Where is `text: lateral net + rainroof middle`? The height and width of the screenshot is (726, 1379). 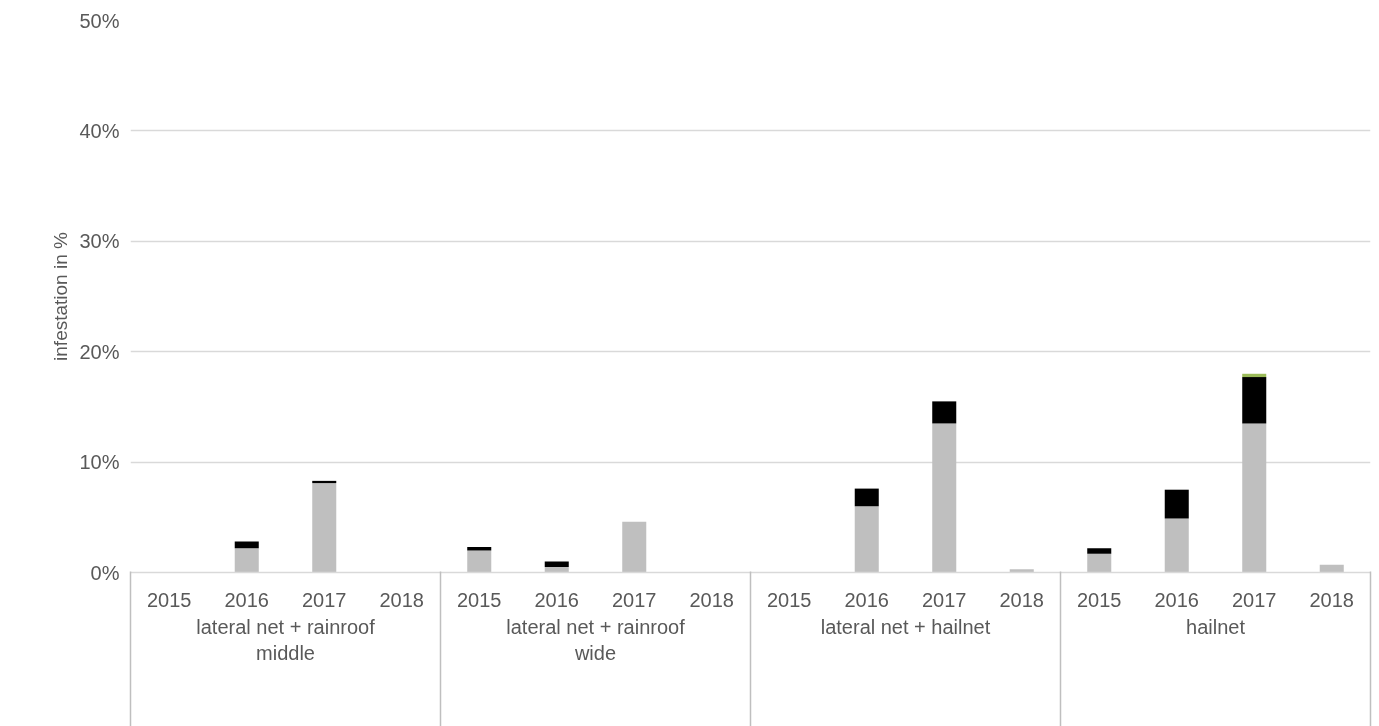 text: lateral net + rainroof middle is located at coordinates (286, 639).